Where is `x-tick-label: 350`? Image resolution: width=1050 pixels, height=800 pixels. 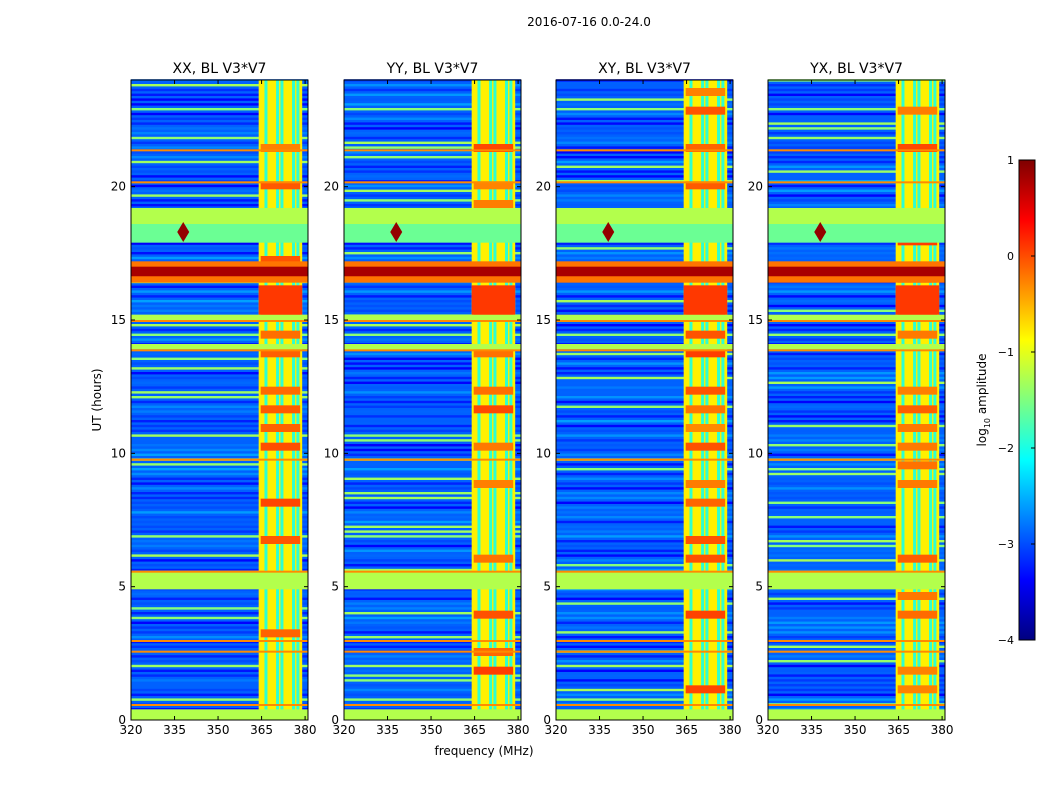
x-tick-label: 350 is located at coordinates (643, 730).